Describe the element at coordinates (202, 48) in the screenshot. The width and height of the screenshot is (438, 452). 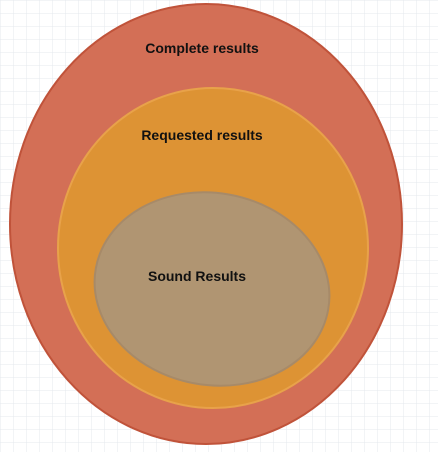
I see `complete-results-label: Complete results` at that location.